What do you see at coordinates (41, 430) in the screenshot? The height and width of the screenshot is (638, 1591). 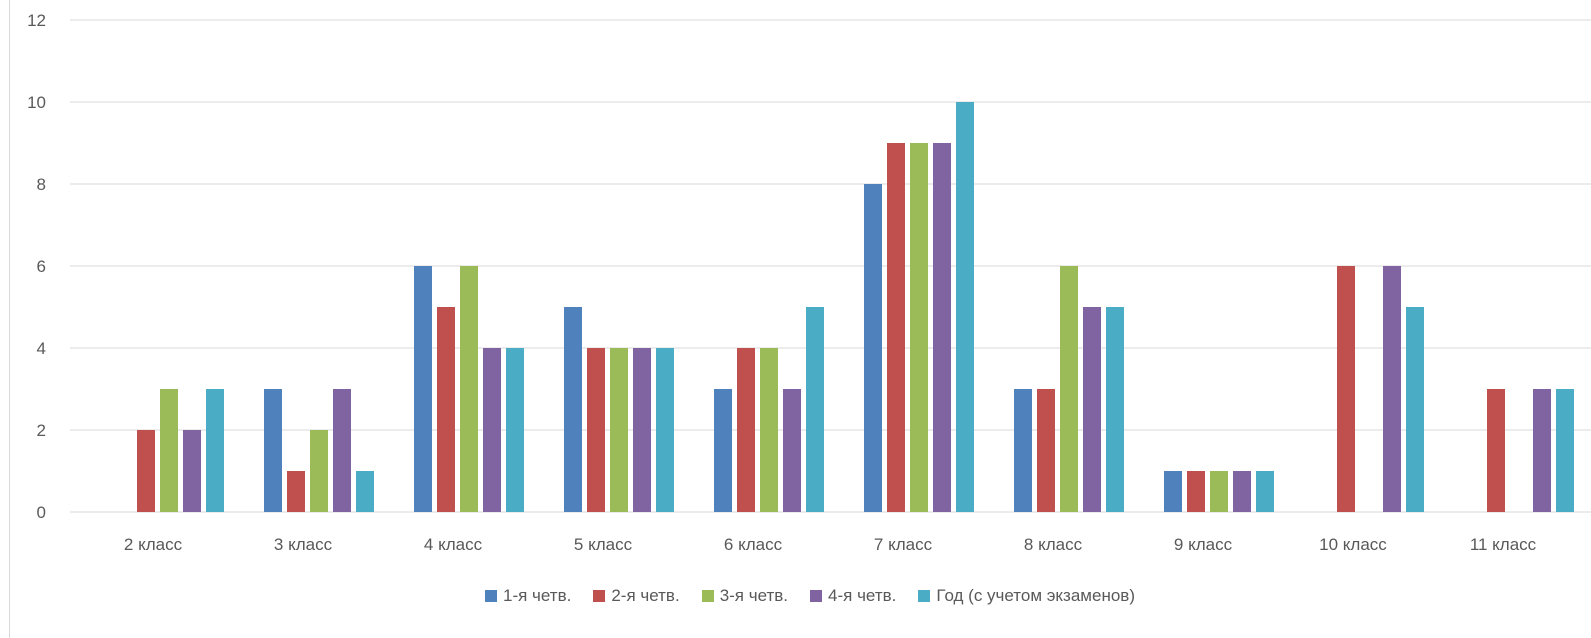 I see `y-tick-label: 2` at bounding box center [41, 430].